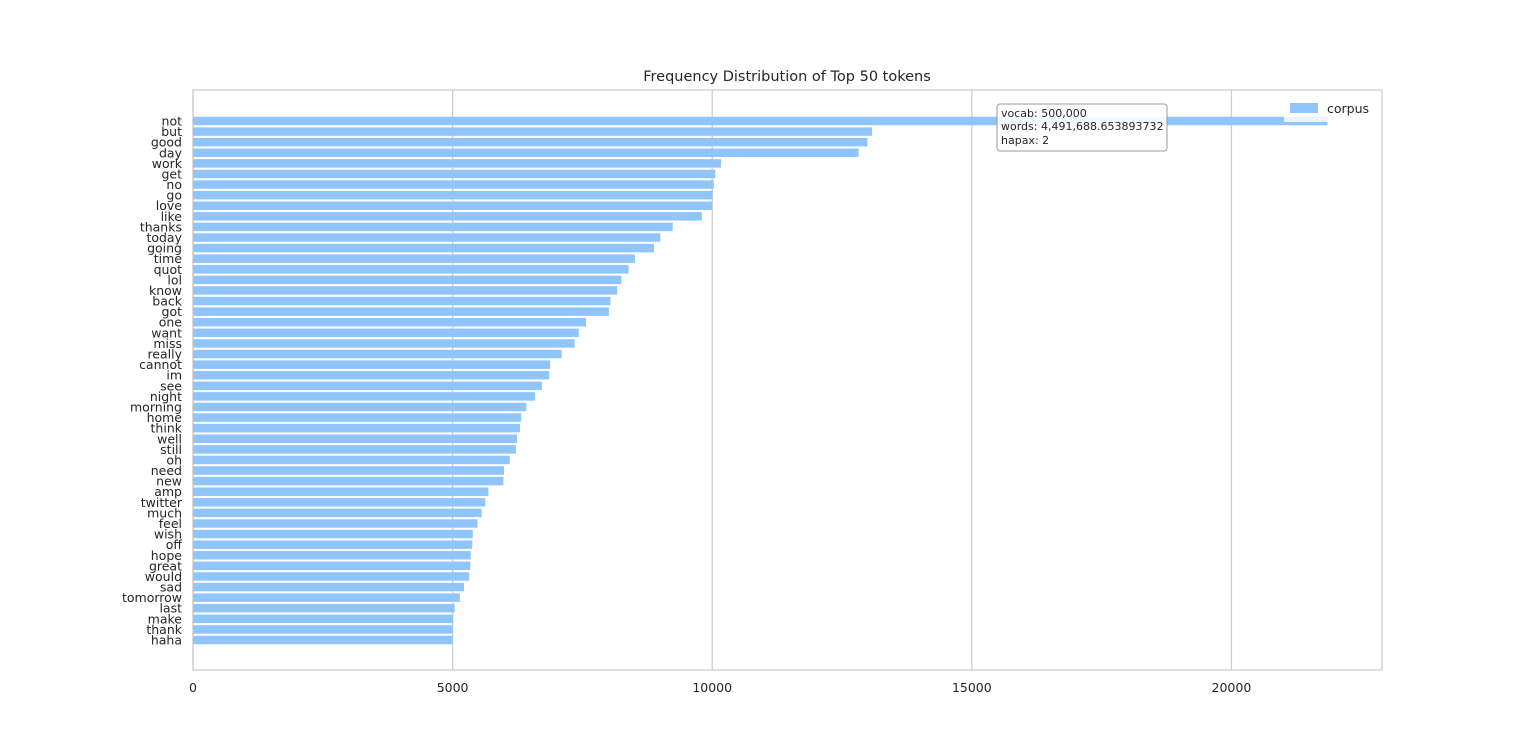 The image size is (1536, 754). What do you see at coordinates (1348, 108) in the screenshot?
I see `legend-label: corpus` at bounding box center [1348, 108].